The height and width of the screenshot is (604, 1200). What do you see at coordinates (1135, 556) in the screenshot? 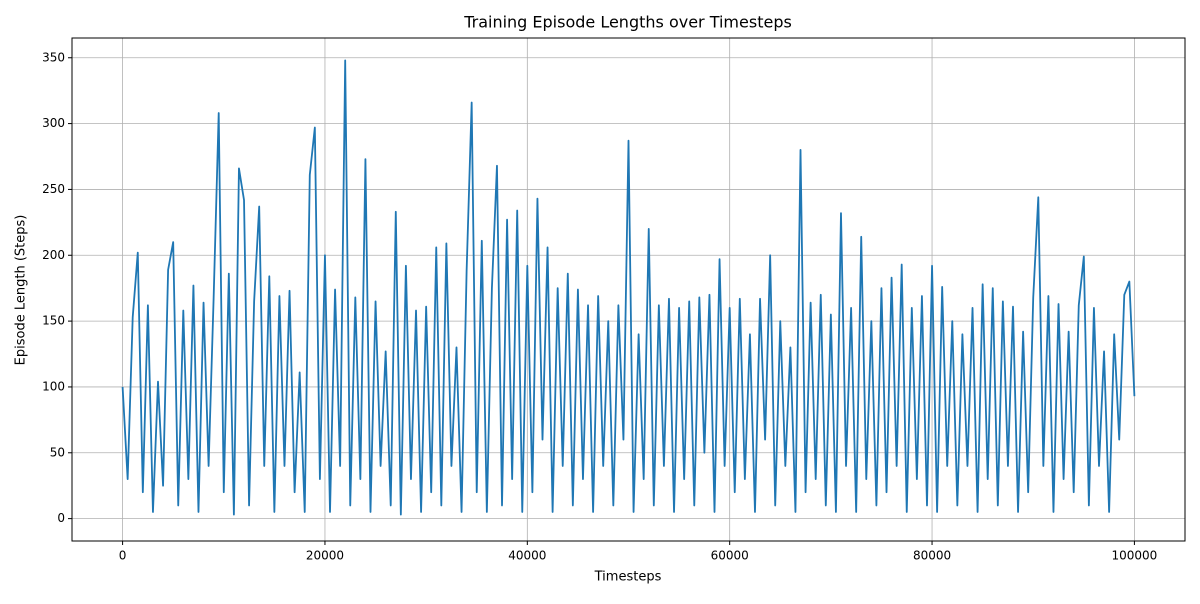
I see `x-tick-label: 100000` at bounding box center [1135, 556].